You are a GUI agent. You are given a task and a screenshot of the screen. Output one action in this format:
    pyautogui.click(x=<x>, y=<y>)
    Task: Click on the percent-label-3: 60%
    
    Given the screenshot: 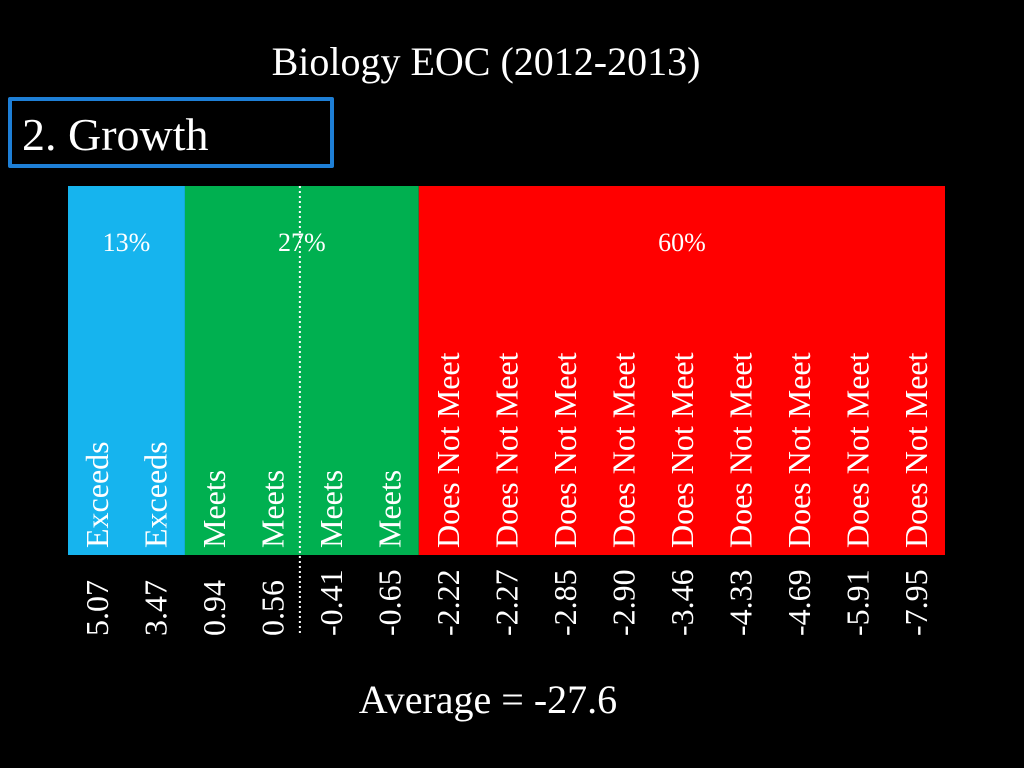 What is the action you would take?
    pyautogui.click(x=682, y=242)
    